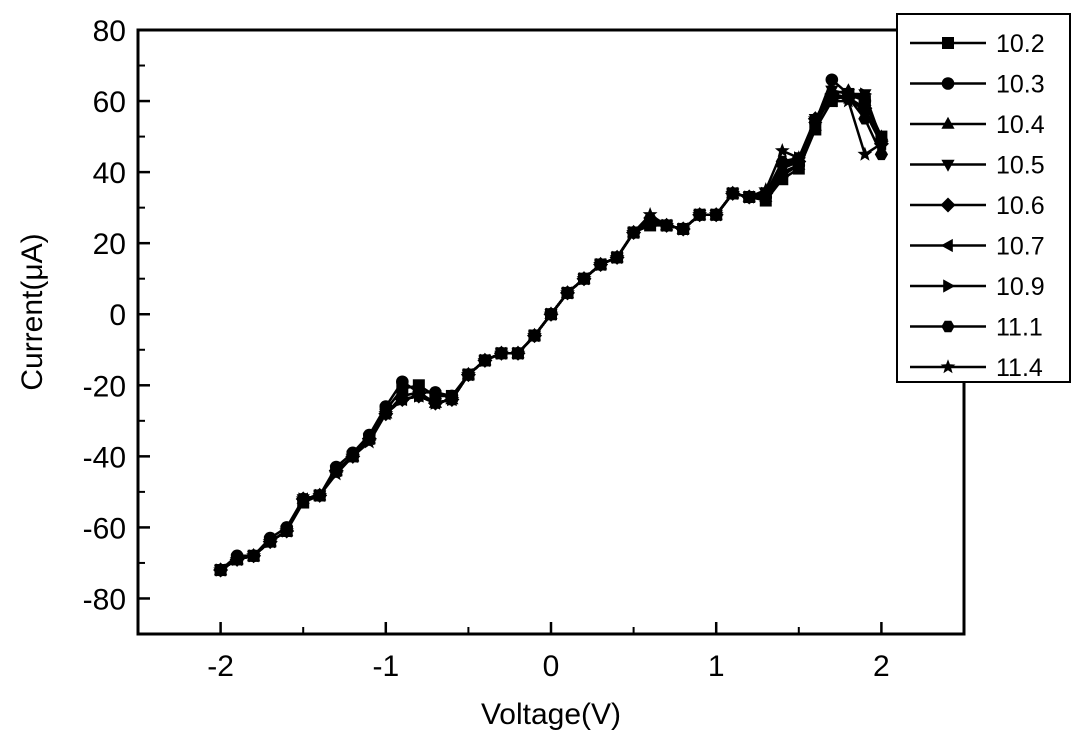 This screenshot has height=745, width=1080. Describe the element at coordinates (385, 666) in the screenshot. I see `x-tick-label: -1` at that location.